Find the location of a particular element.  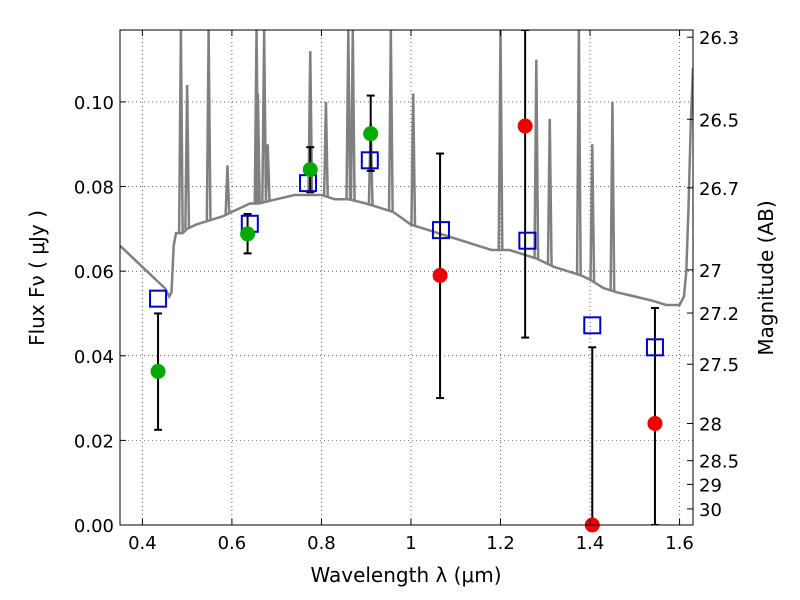

y2-tick-label: 27.2 is located at coordinates (719, 314).